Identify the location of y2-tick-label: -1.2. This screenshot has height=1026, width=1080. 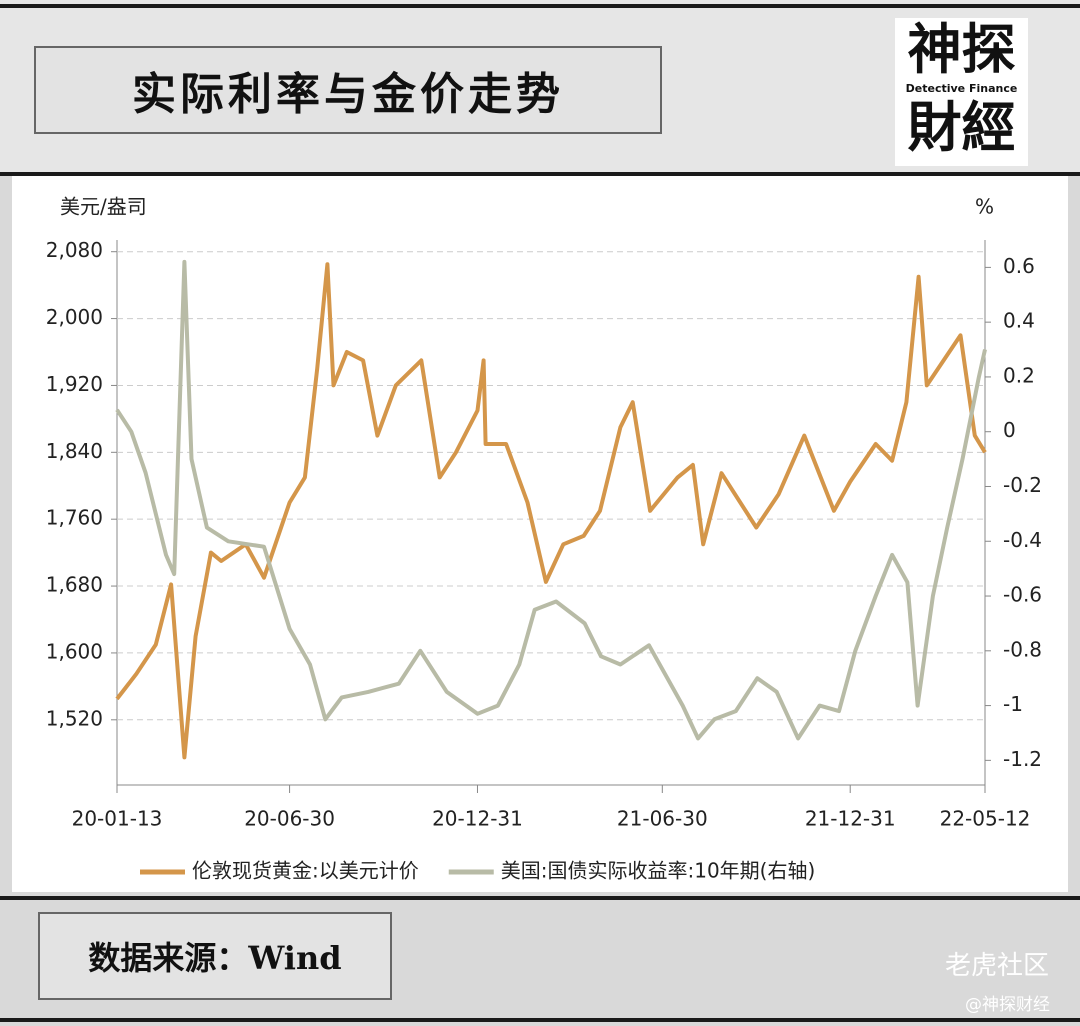
(1022, 759).